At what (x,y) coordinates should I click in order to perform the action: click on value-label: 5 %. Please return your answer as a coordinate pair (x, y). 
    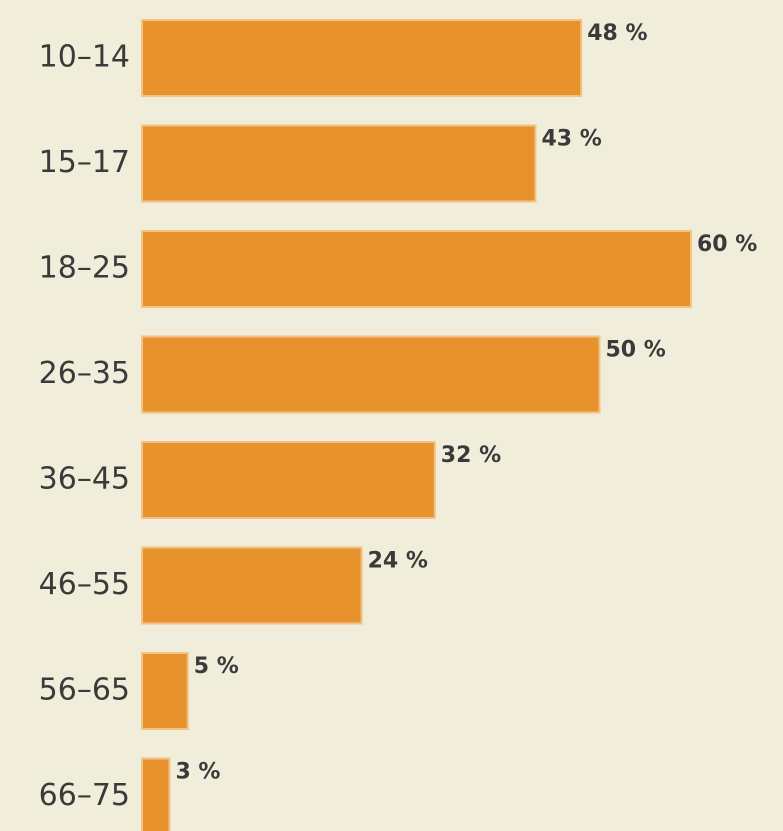
    Looking at the image, I should click on (216, 666).